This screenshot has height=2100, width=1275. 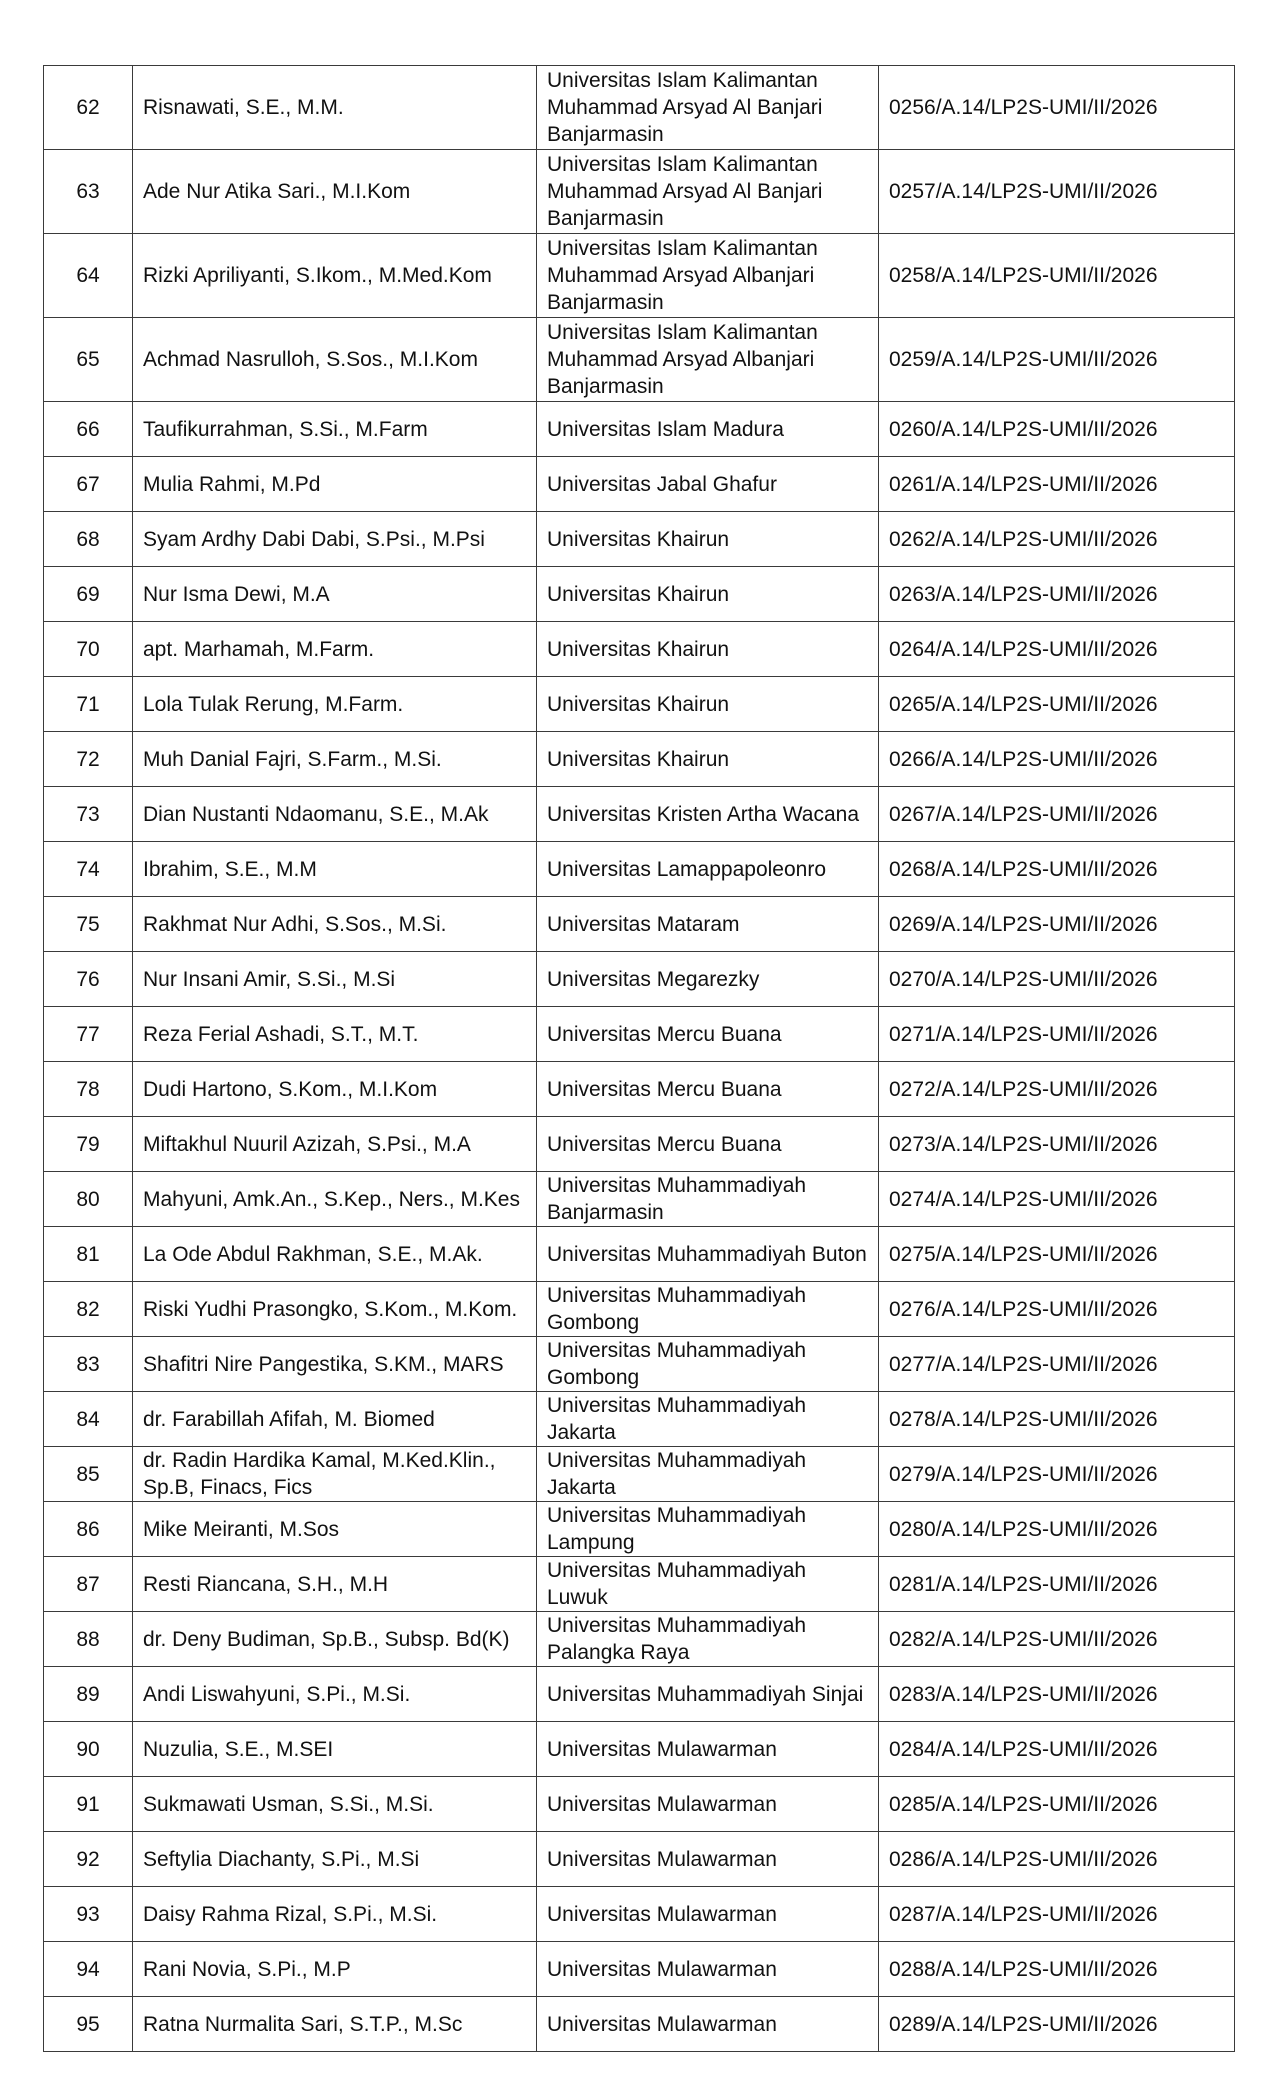 What do you see at coordinates (88, 1309) in the screenshot?
I see `row-number: 82` at bounding box center [88, 1309].